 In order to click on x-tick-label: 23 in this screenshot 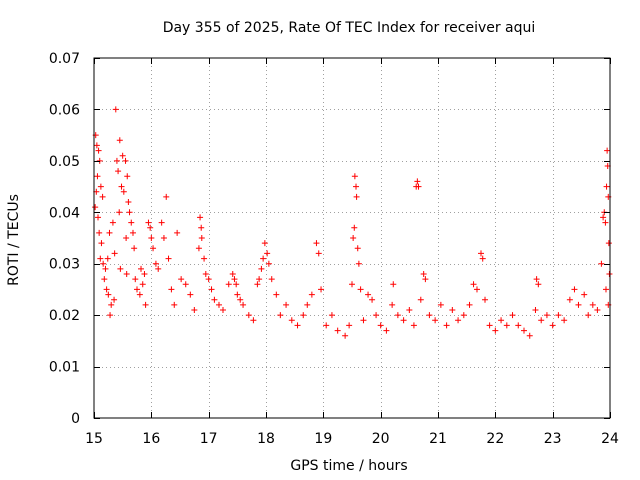, I will do `click(553, 439)`.